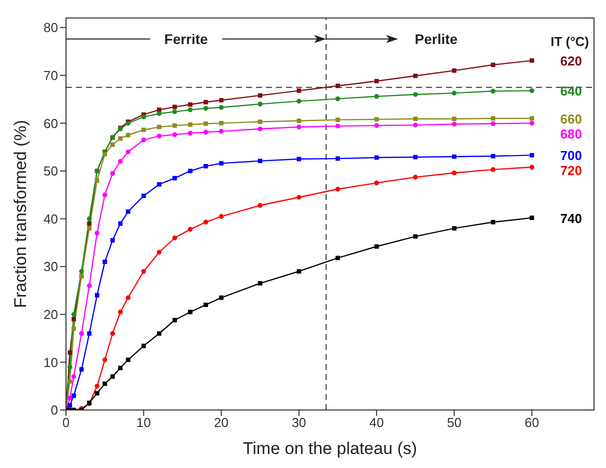 The image size is (606, 468). What do you see at coordinates (436, 39) in the screenshot?
I see `annotation: Perlite` at bounding box center [436, 39].